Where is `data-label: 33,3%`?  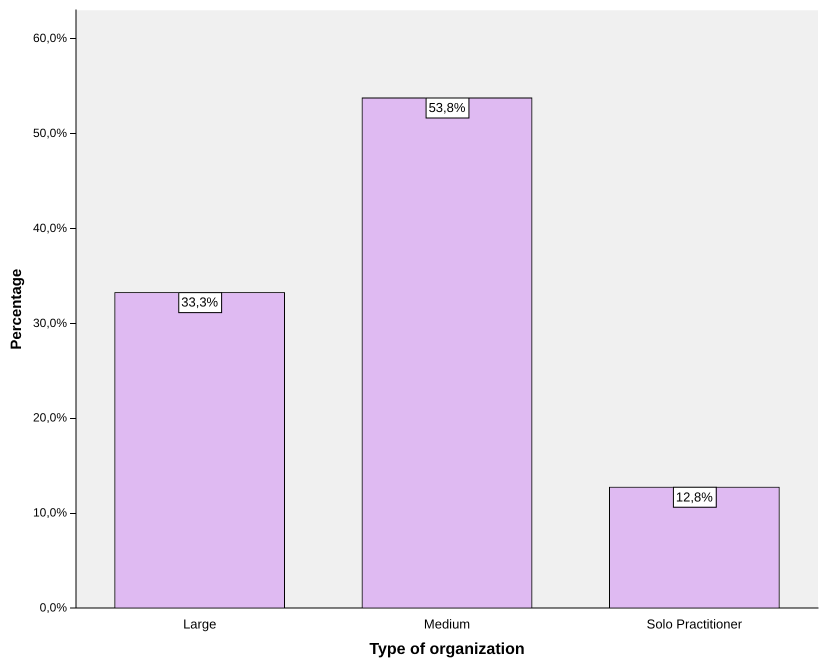
data-label: 33,3% is located at coordinates (200, 302).